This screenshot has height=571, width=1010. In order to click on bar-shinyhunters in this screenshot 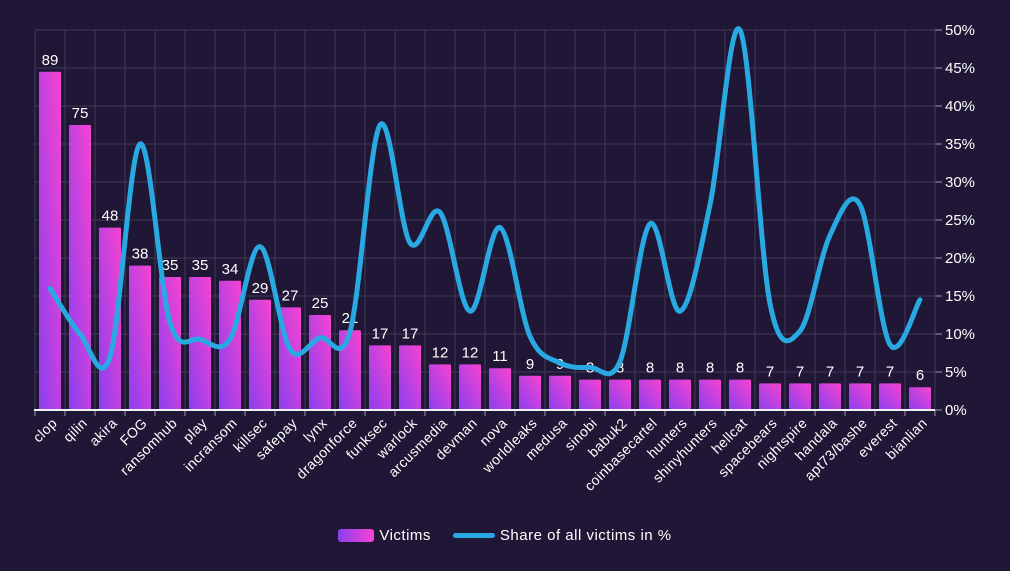, I will do `click(710, 394)`.